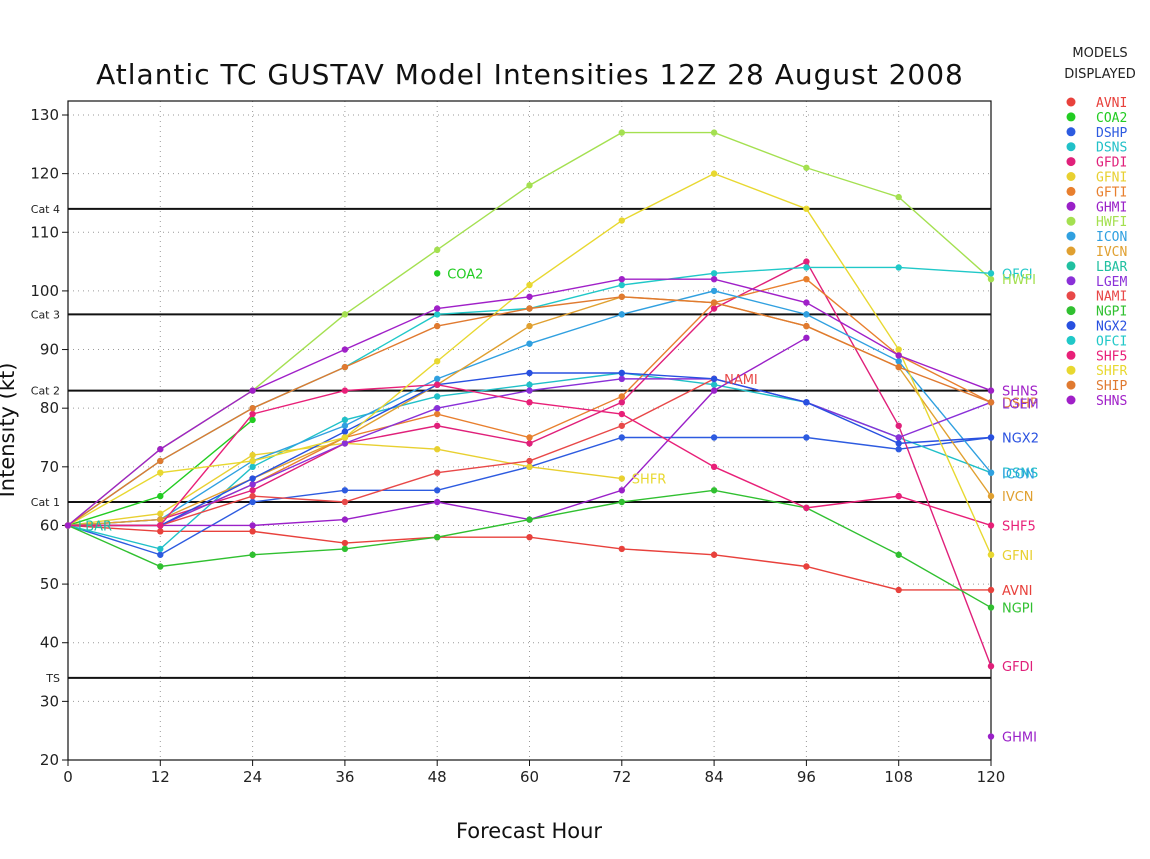  I want to click on series-shf5, so click(529, 455).